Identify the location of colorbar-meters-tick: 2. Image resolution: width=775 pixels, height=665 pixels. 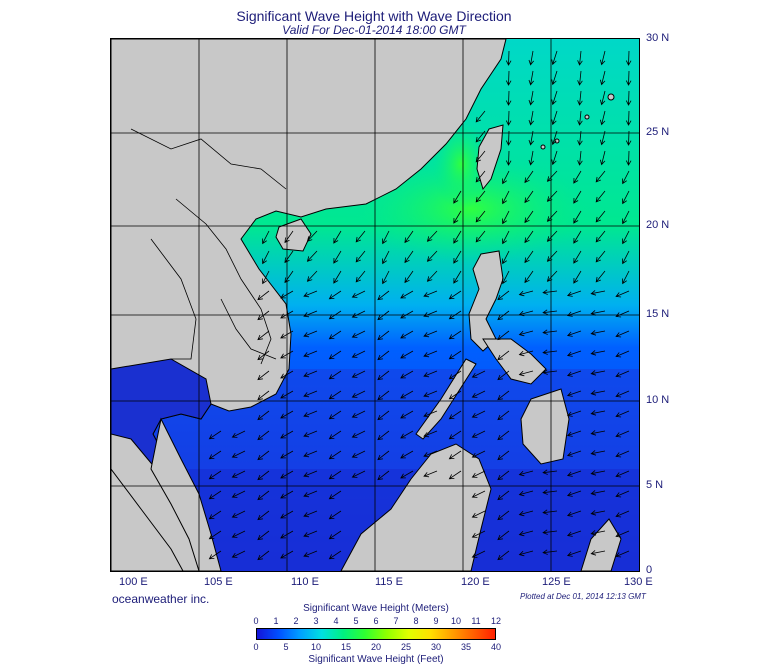
(296, 621).